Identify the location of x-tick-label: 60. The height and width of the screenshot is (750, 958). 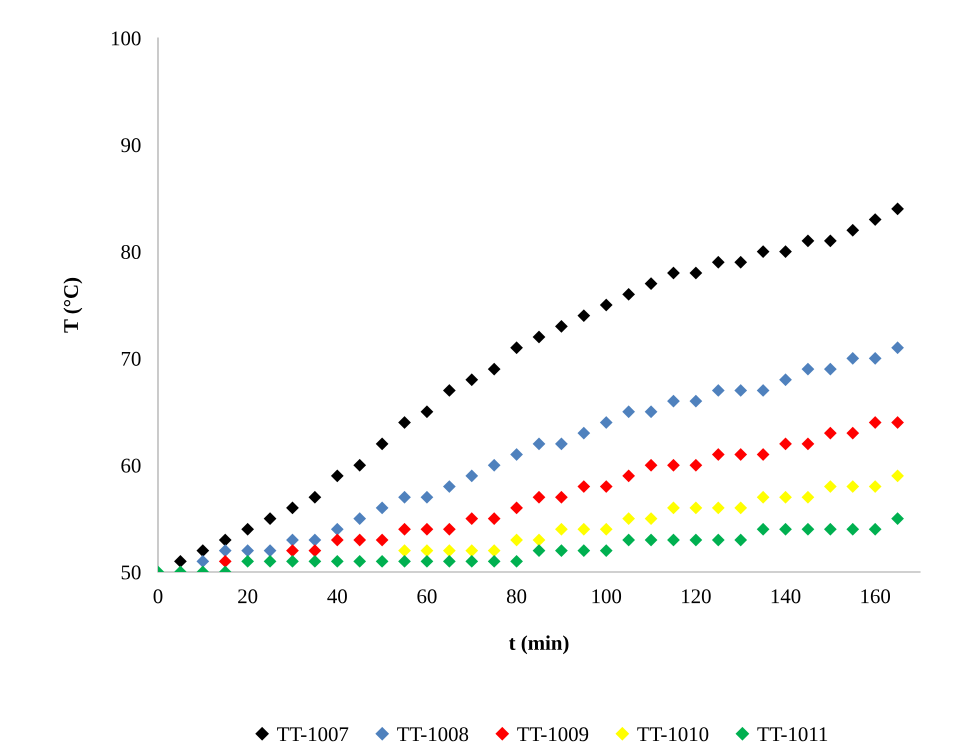
(427, 596).